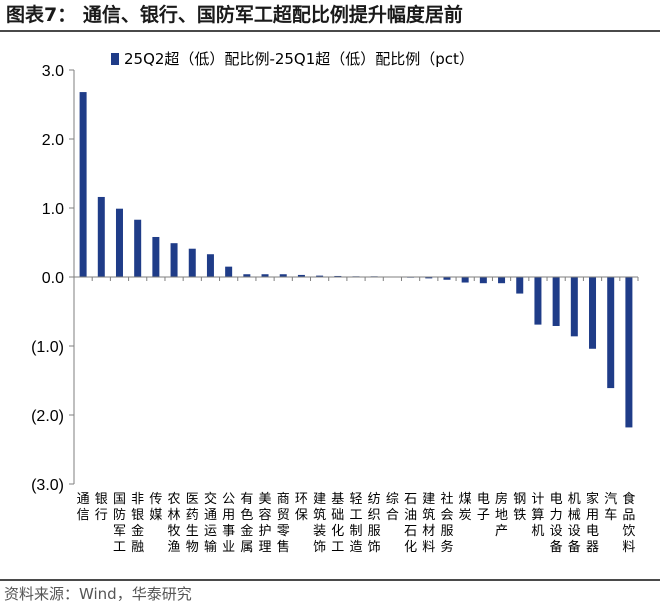  Describe the element at coordinates (392, 507) in the screenshot. I see `x-tick-label: 综合` at that location.